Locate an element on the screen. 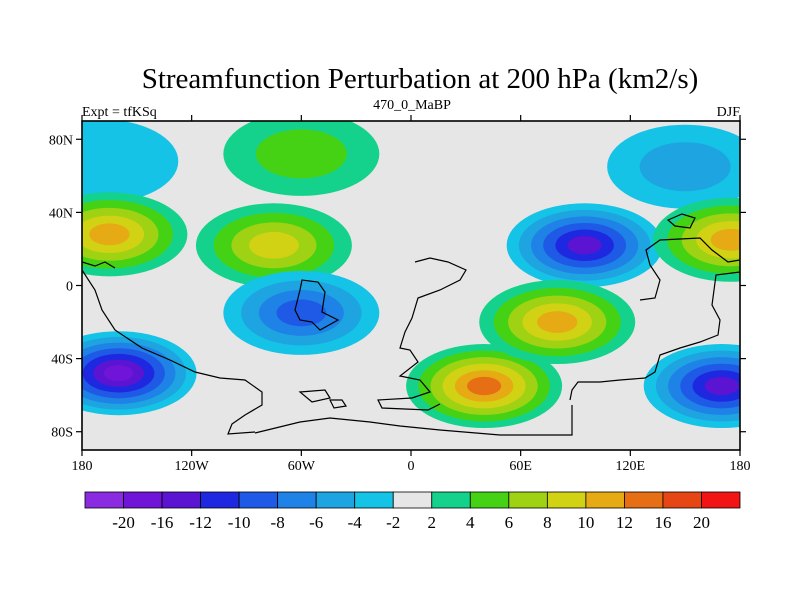 This screenshot has height=600, width=800. feature-atlantic-low-south is located at coordinates (301, 312).